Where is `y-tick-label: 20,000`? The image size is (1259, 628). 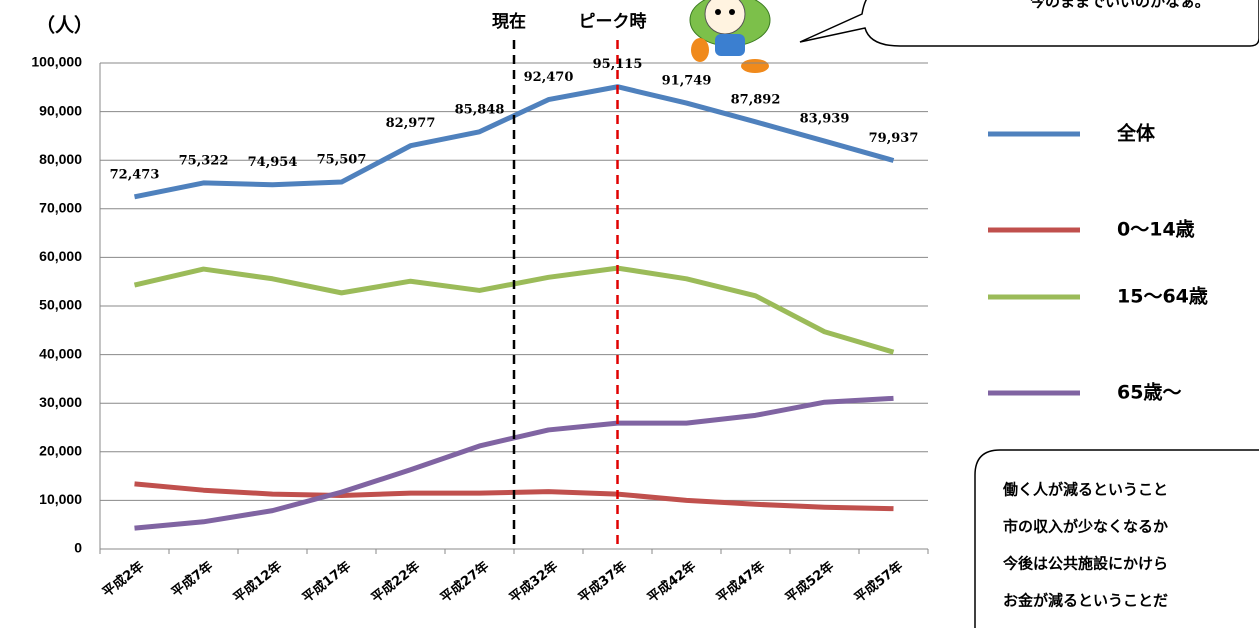 y-tick-label: 20,000 is located at coordinates (60, 451).